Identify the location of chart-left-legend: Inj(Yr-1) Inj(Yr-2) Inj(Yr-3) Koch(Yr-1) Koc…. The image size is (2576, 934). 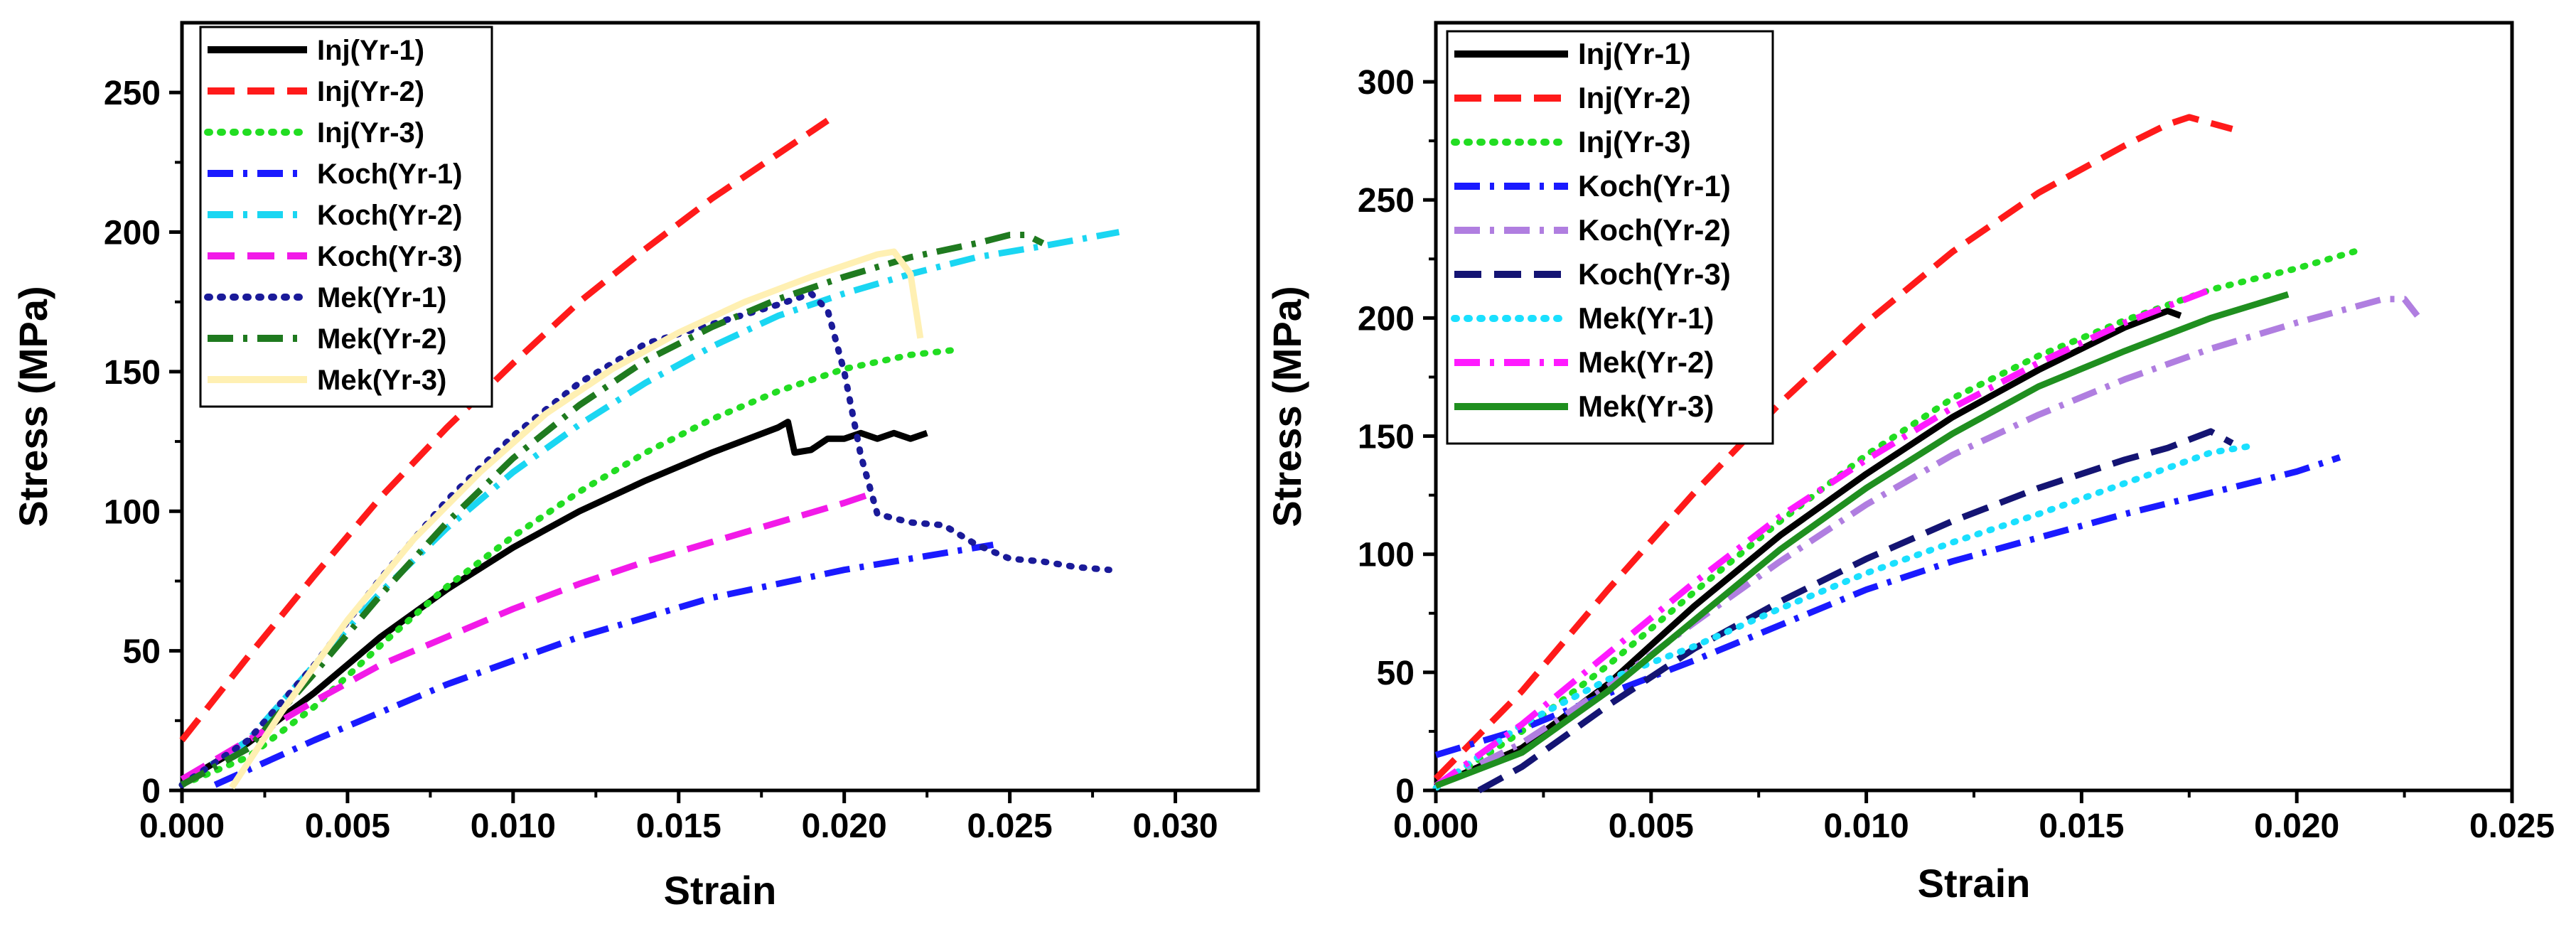
(346, 217).